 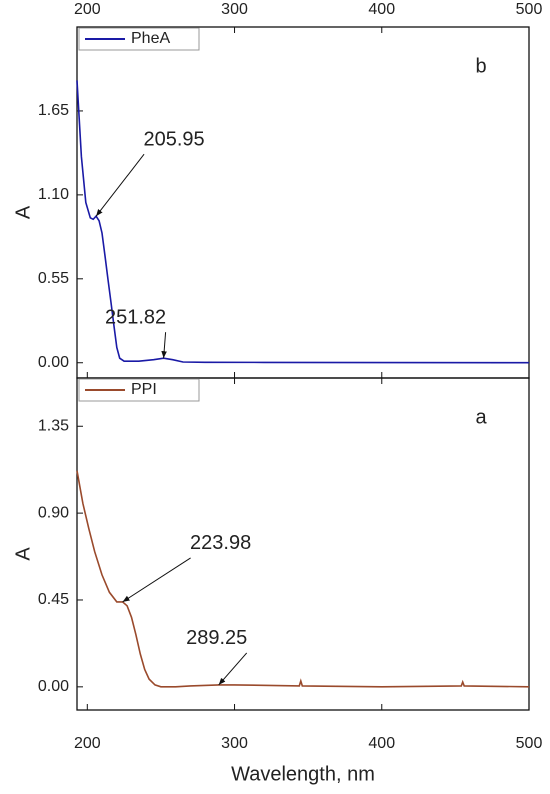 I want to click on y-tick-label: 0.90, so click(x=53, y=512).